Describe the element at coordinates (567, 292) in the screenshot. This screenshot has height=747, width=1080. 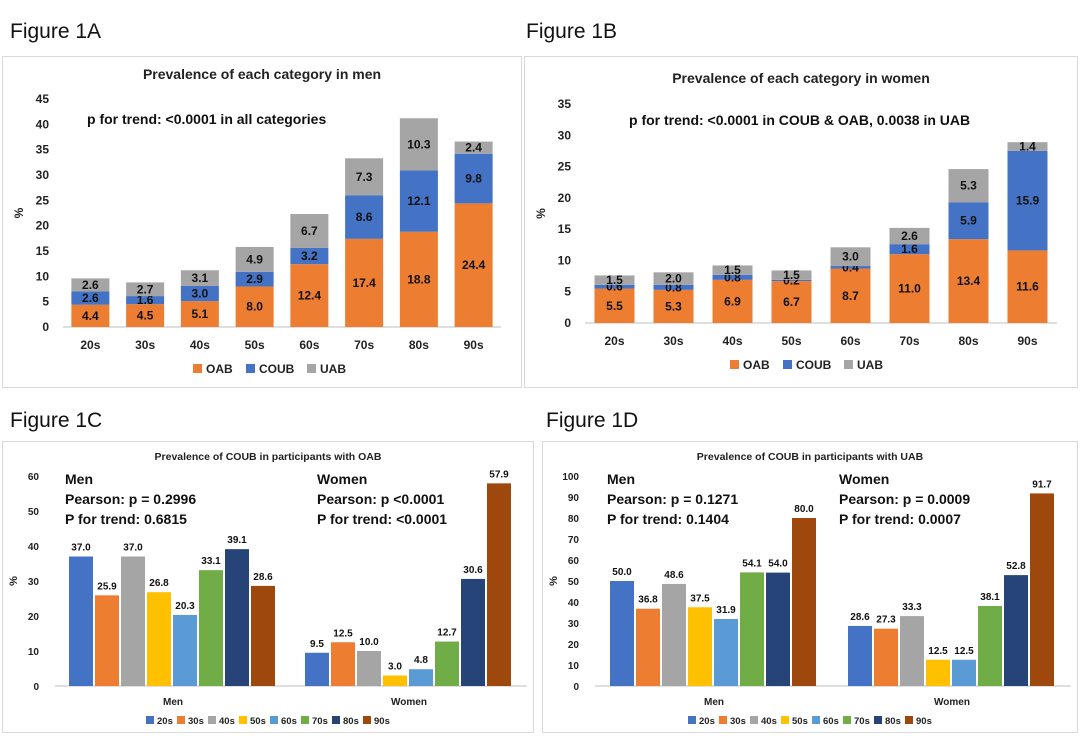
I see `y-tick-label: 5` at that location.